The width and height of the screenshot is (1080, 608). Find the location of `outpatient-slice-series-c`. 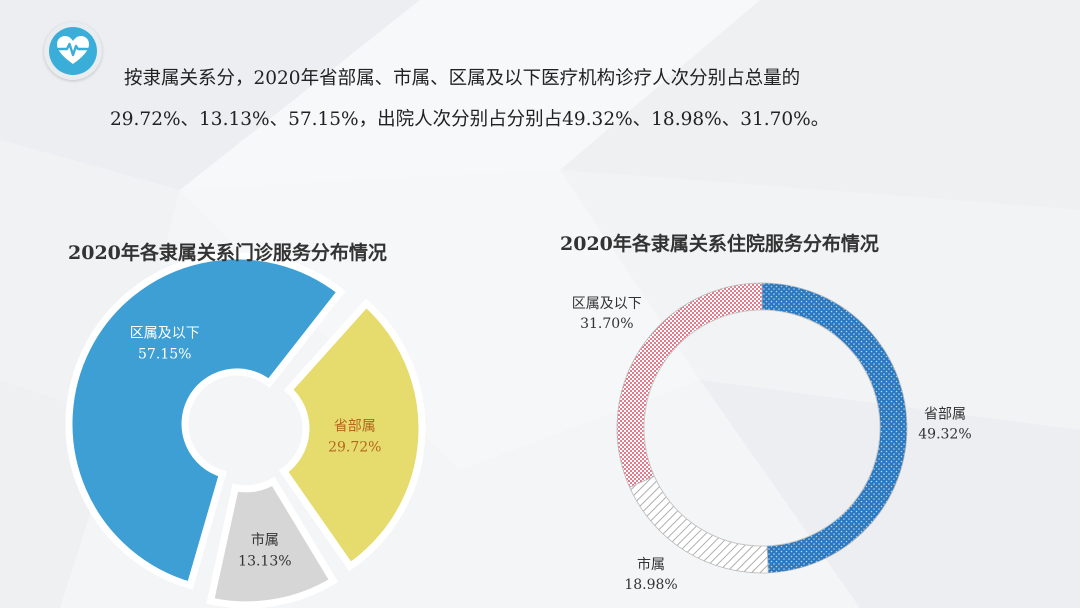

outpatient-slice-series-c is located at coordinates (272, 542).